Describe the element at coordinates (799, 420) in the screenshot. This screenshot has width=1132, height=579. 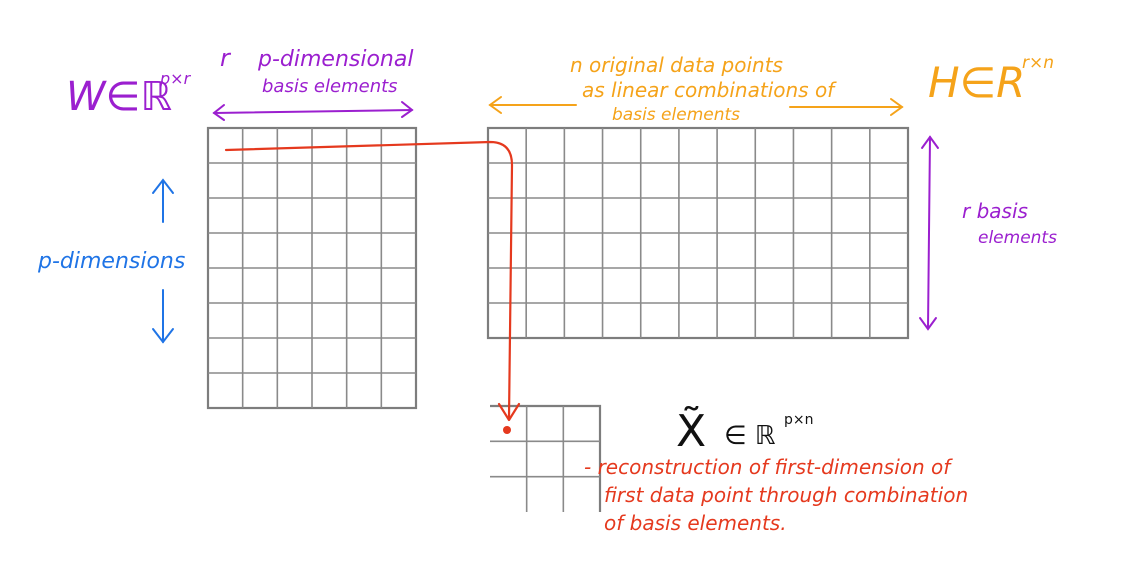
I see `x-matrix-superscript: p×n` at that location.